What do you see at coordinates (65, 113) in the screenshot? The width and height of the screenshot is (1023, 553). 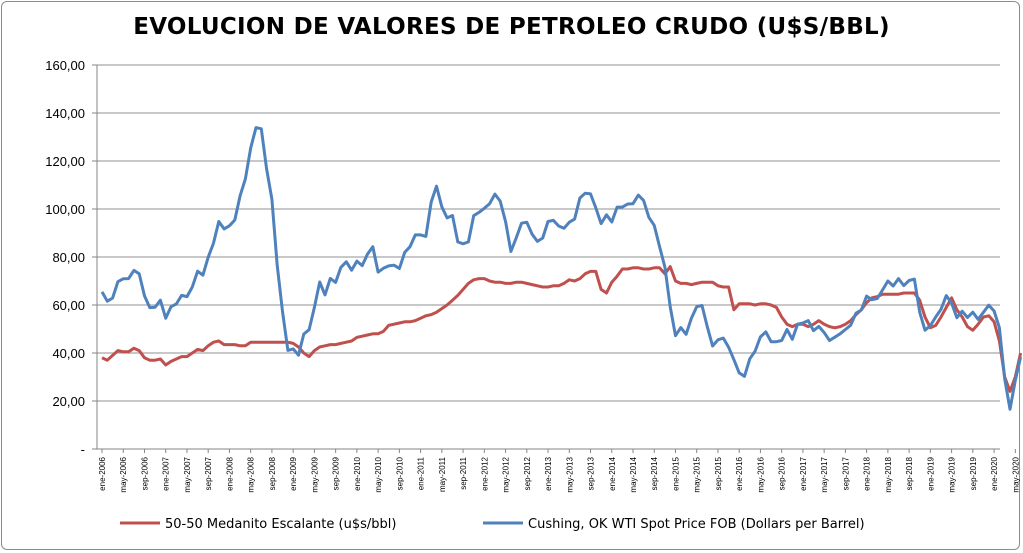 I see `y-tick-label: 140,00` at bounding box center [65, 113].